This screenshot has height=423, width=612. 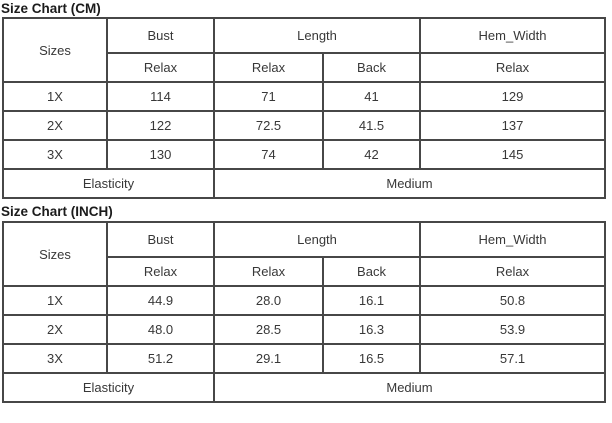 I want to click on value-cell-length-back: 16.5, so click(x=371, y=358).